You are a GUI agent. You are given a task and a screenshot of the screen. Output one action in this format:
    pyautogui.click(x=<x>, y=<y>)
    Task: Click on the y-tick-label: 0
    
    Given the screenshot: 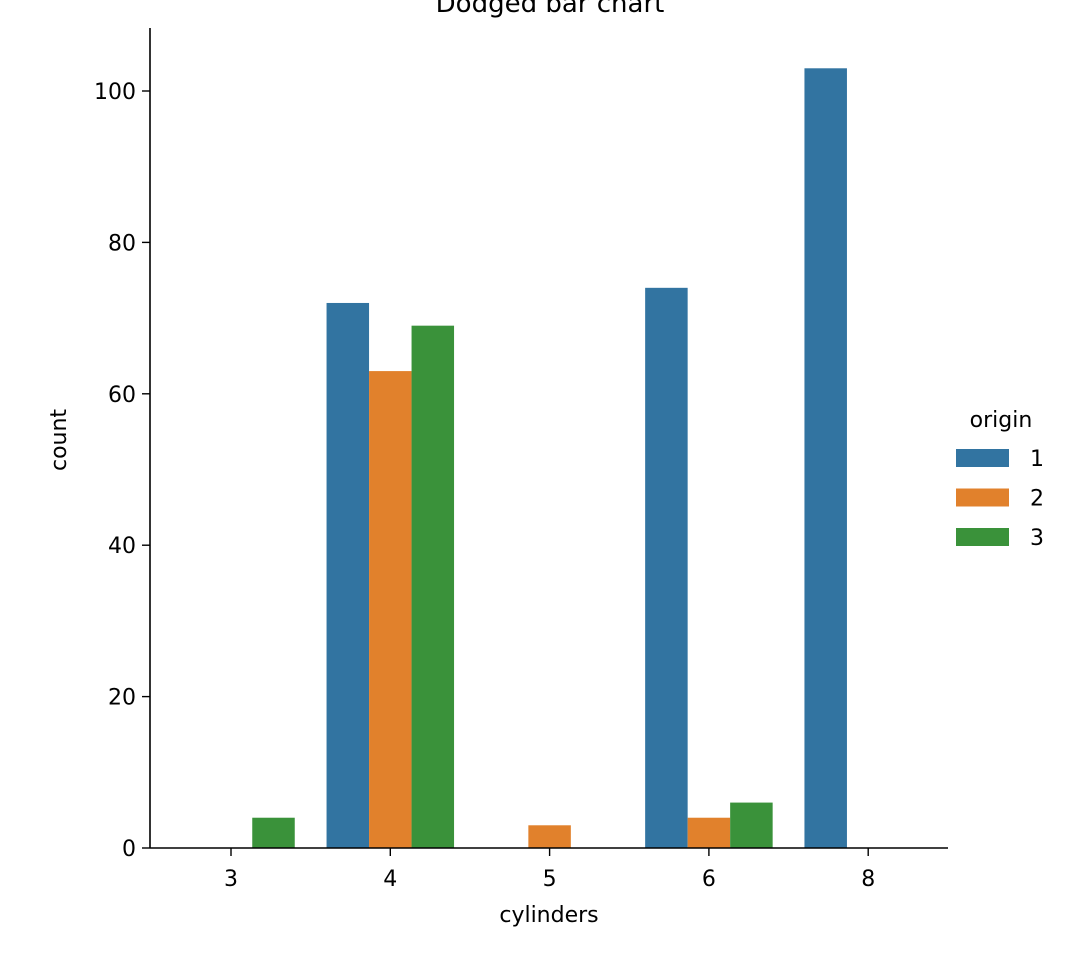 What is the action you would take?
    pyautogui.click(x=129, y=849)
    